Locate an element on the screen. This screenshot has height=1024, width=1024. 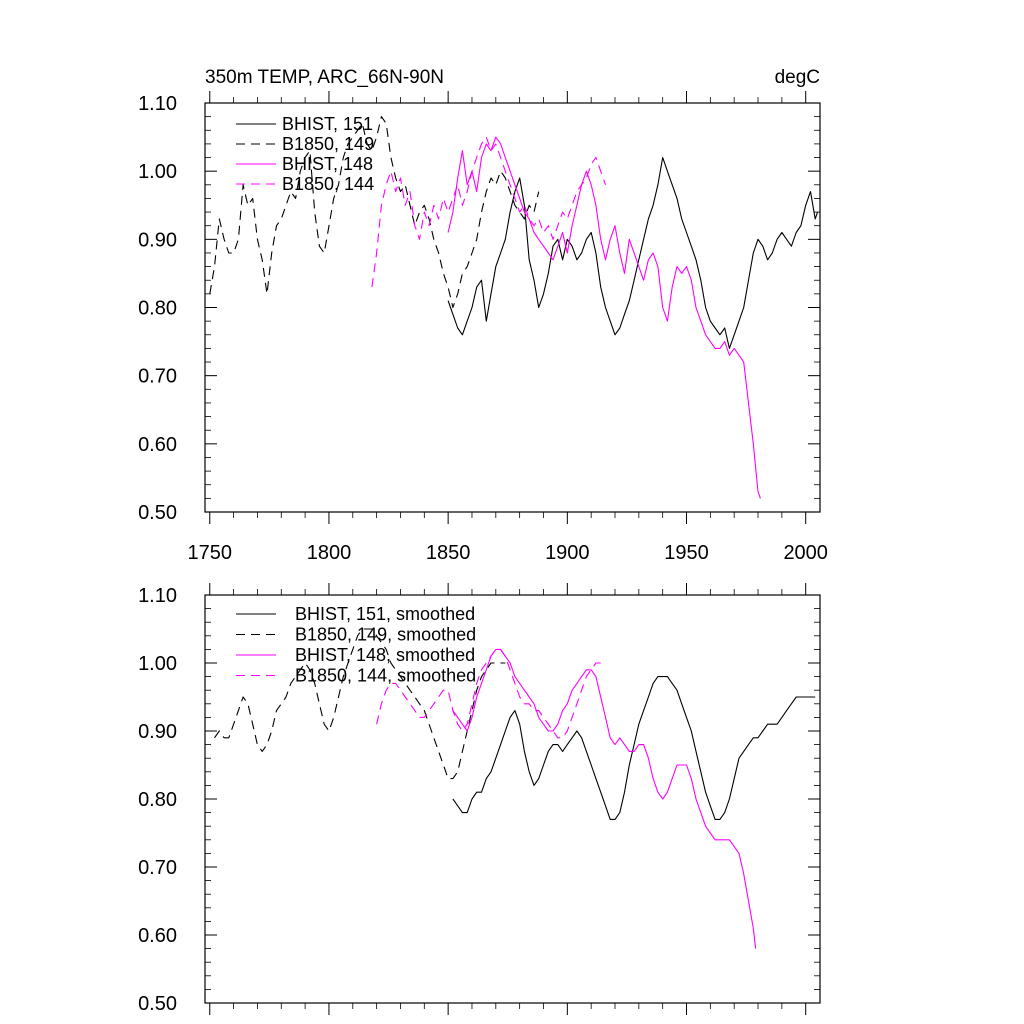
x-tick-label: 1750 is located at coordinates (210, 553).